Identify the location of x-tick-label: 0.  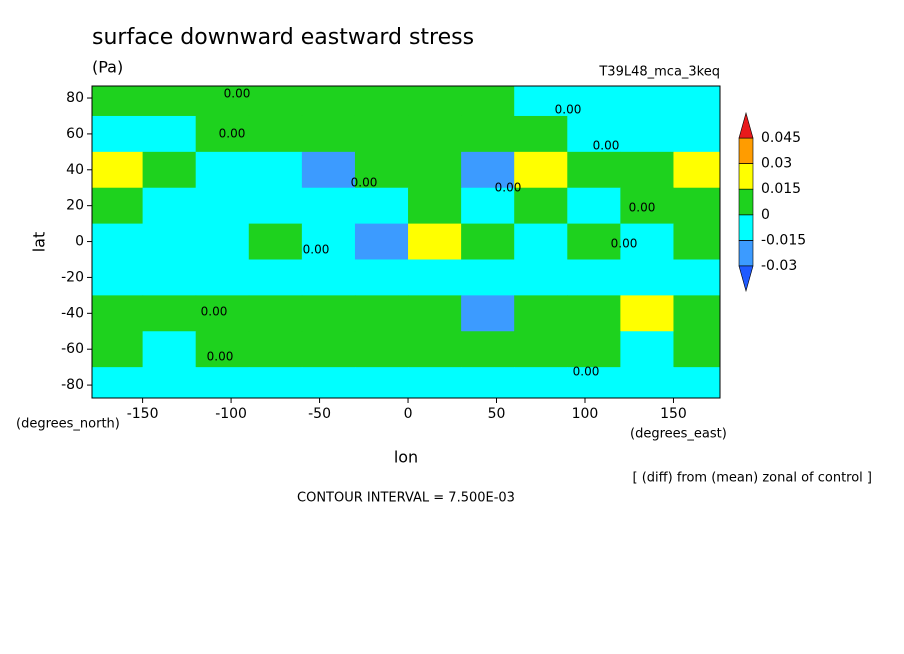
(408, 414).